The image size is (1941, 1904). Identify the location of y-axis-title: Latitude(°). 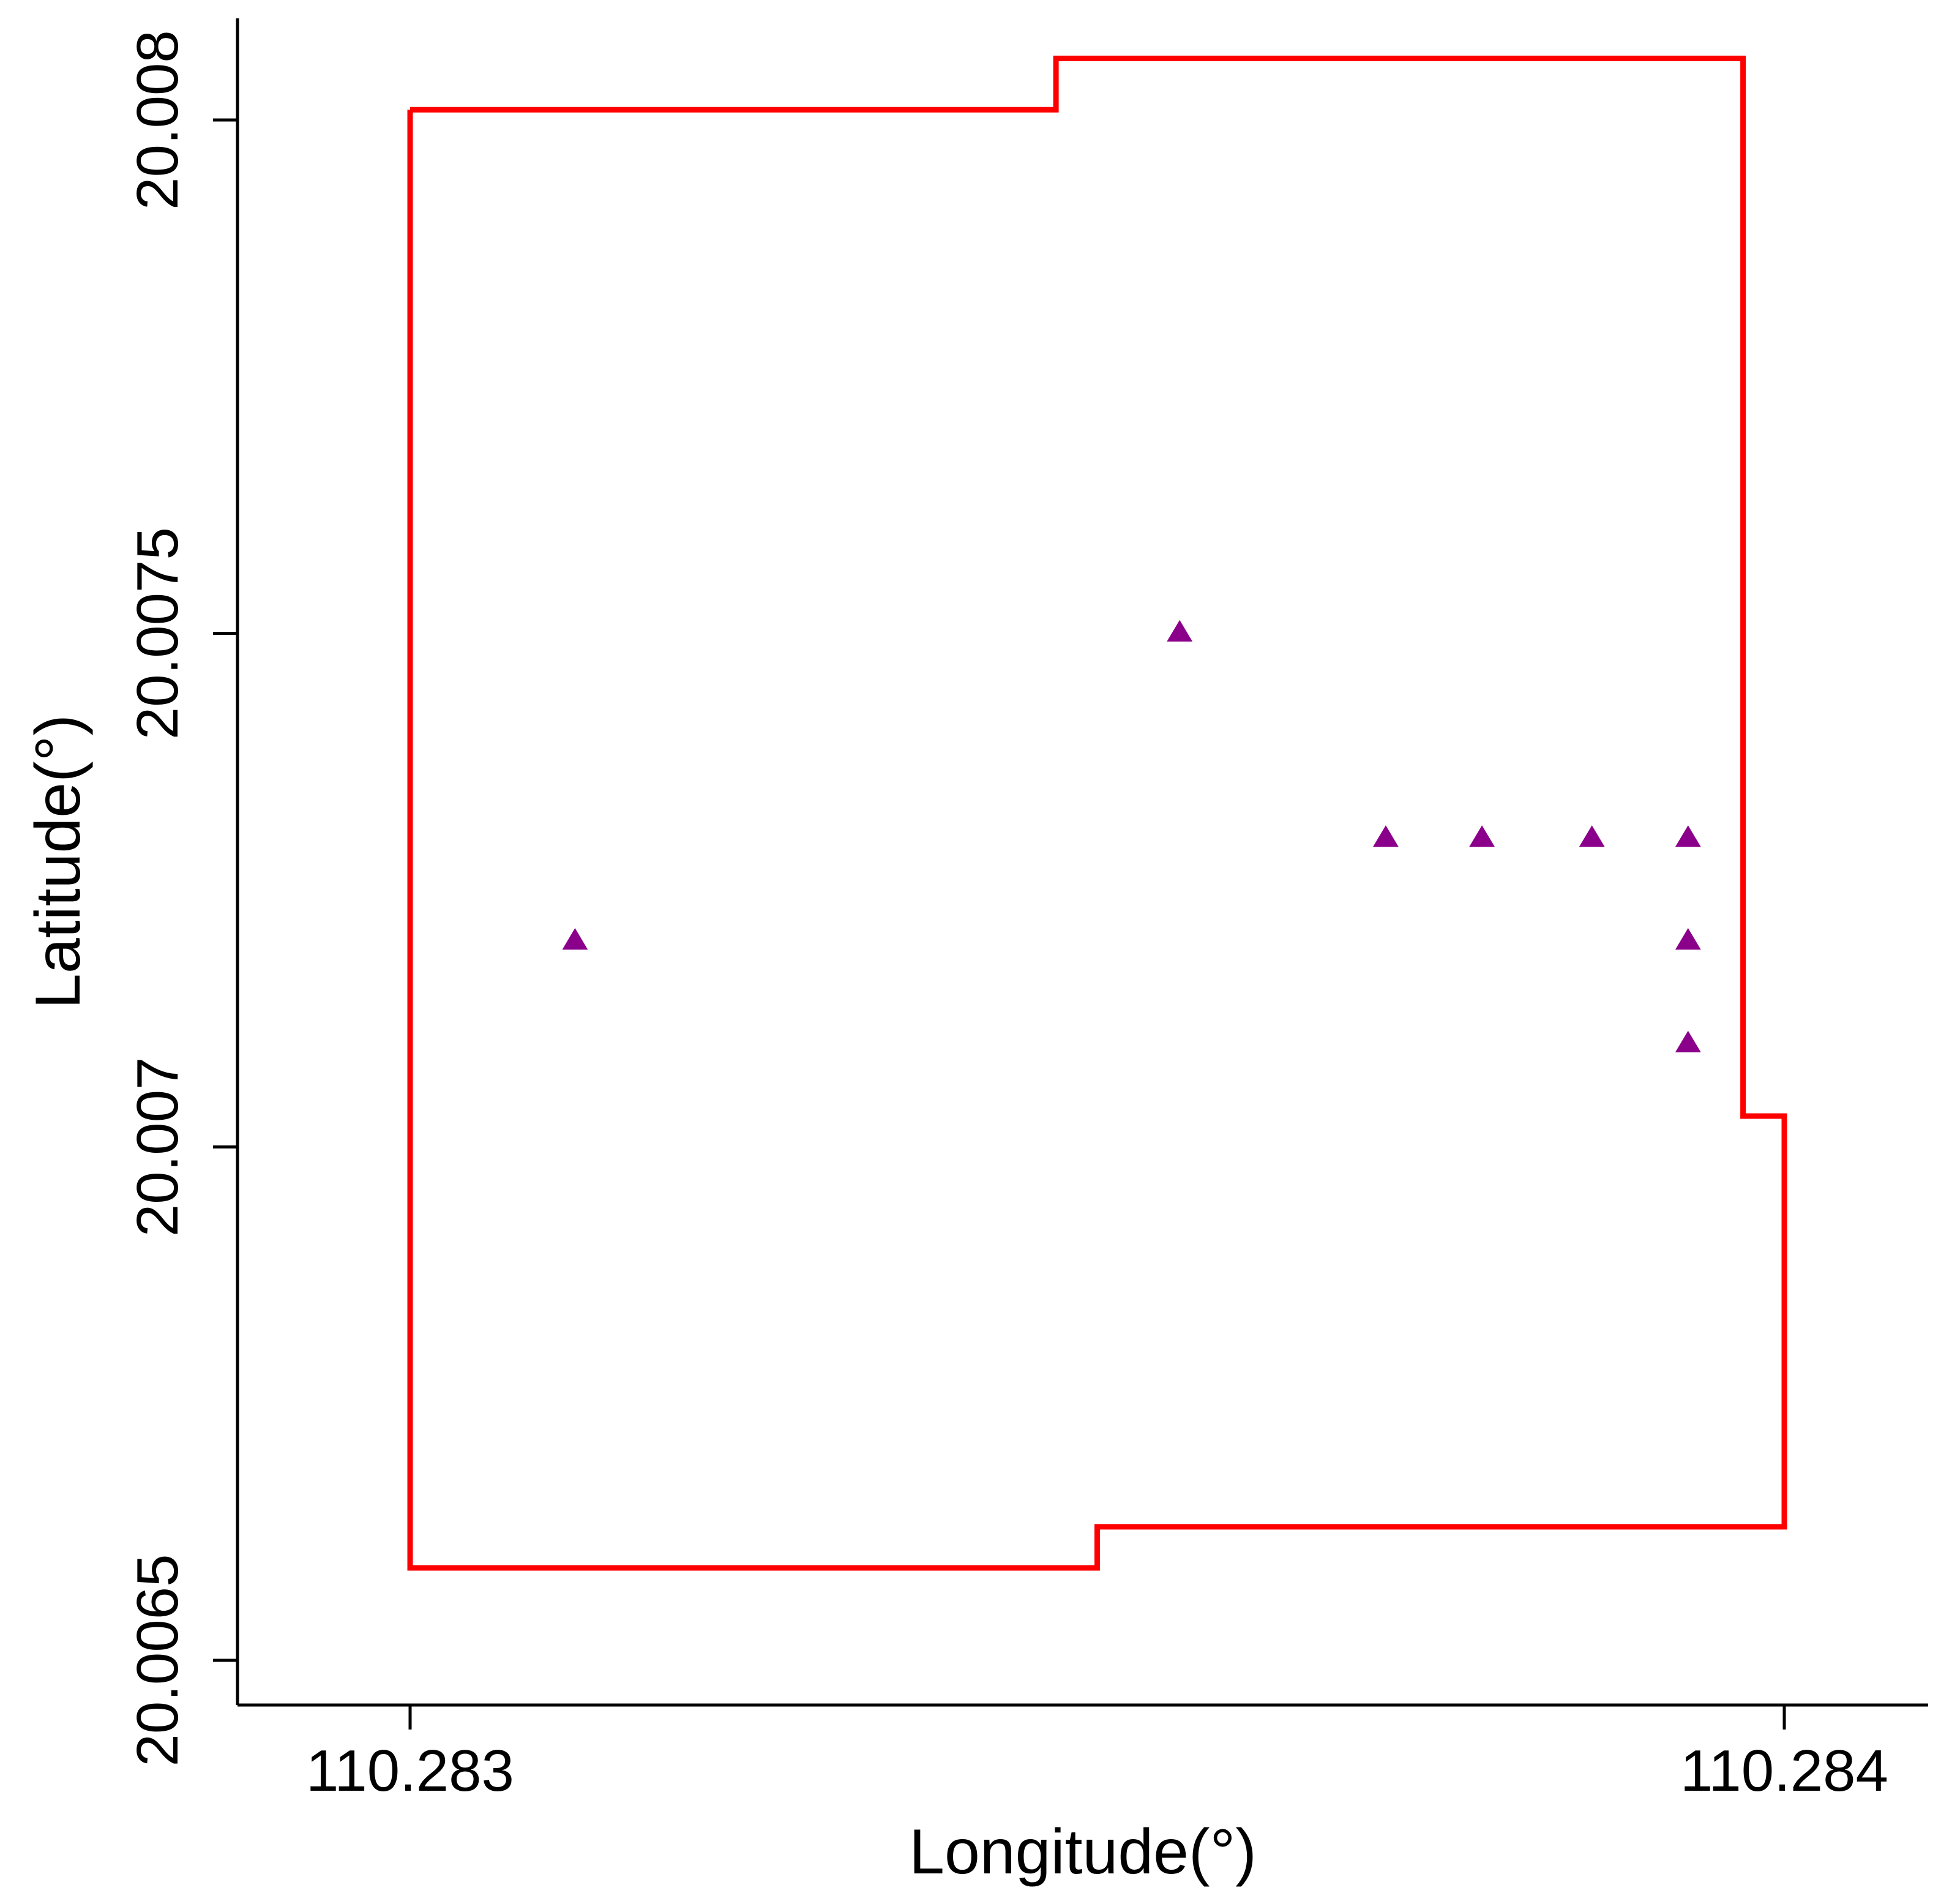
(59, 861).